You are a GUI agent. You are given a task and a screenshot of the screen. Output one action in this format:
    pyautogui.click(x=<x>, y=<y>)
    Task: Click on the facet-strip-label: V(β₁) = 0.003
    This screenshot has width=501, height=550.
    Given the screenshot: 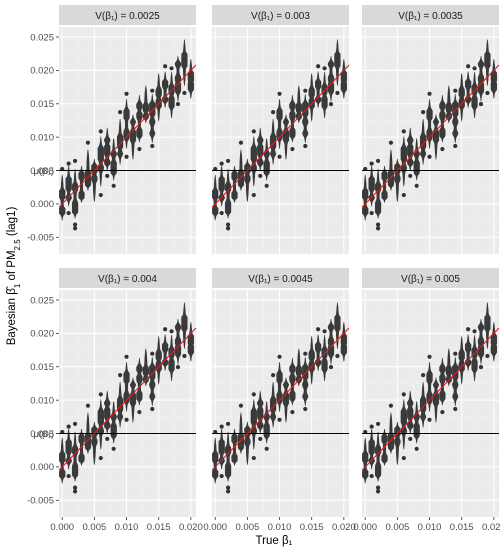 What is the action you would take?
    pyautogui.click(x=280, y=16)
    